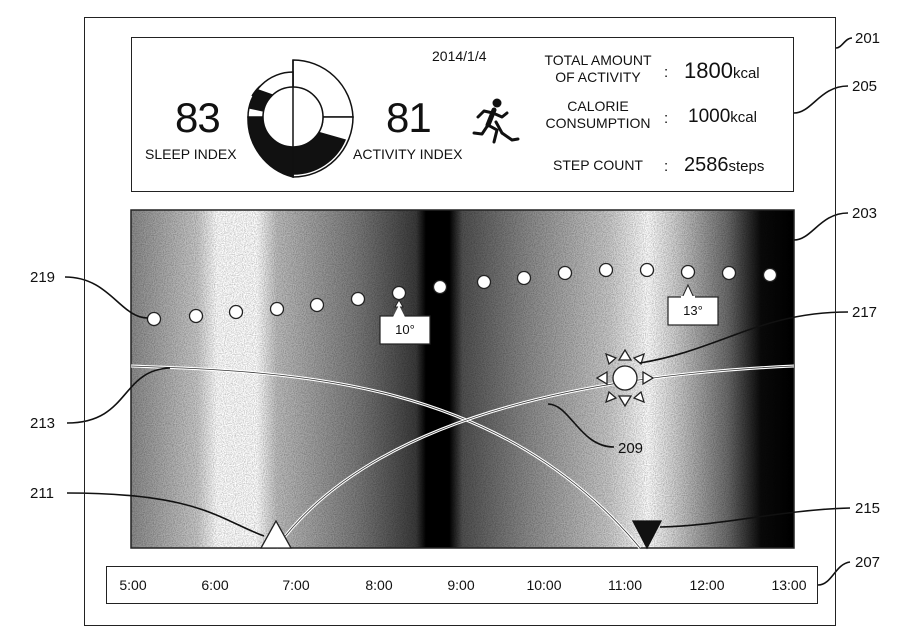 The height and width of the screenshot is (642, 910). What do you see at coordinates (864, 312) in the screenshot?
I see `ref-numeral-217: 217` at bounding box center [864, 312].